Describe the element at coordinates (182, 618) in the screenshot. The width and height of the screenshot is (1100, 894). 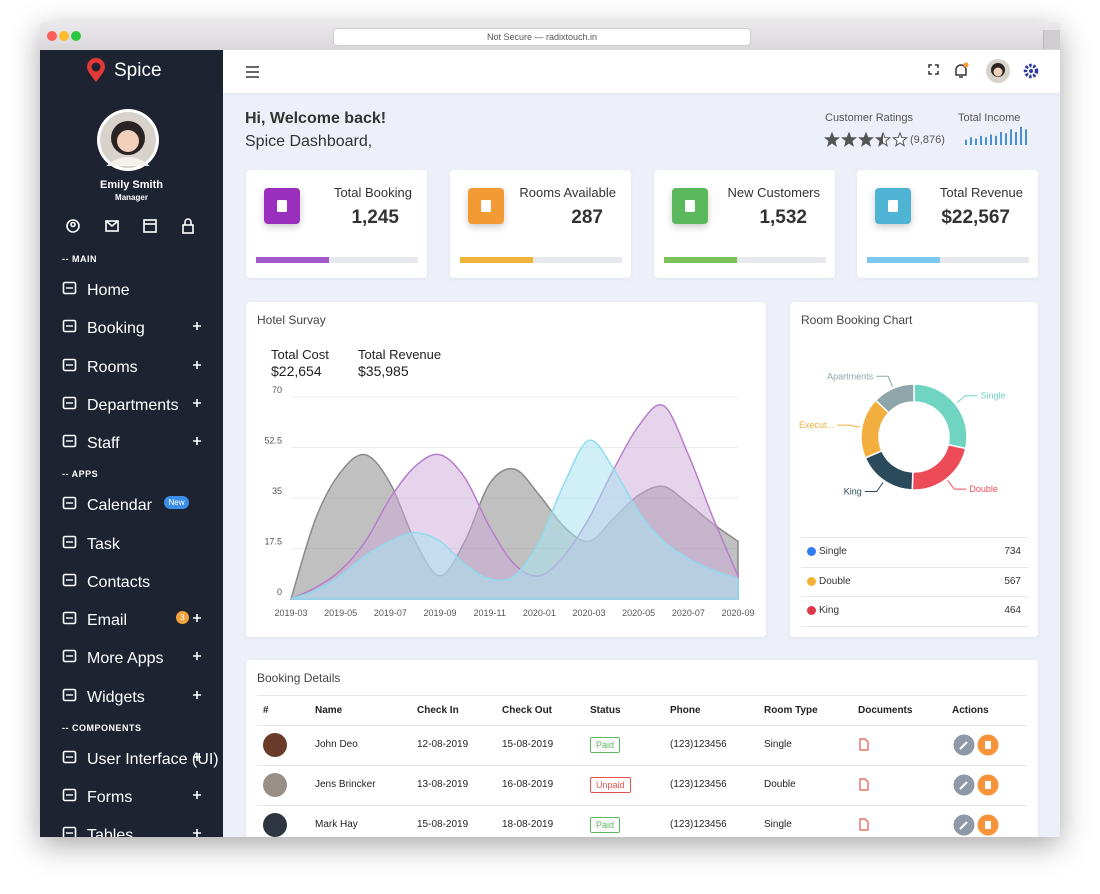
I see `nav-badge: 3` at that location.